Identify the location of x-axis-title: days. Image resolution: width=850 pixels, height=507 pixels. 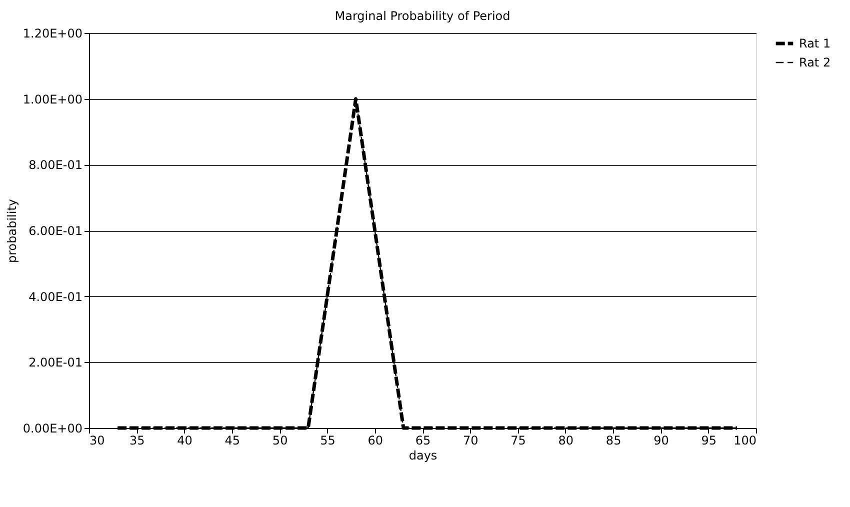
(423, 455).